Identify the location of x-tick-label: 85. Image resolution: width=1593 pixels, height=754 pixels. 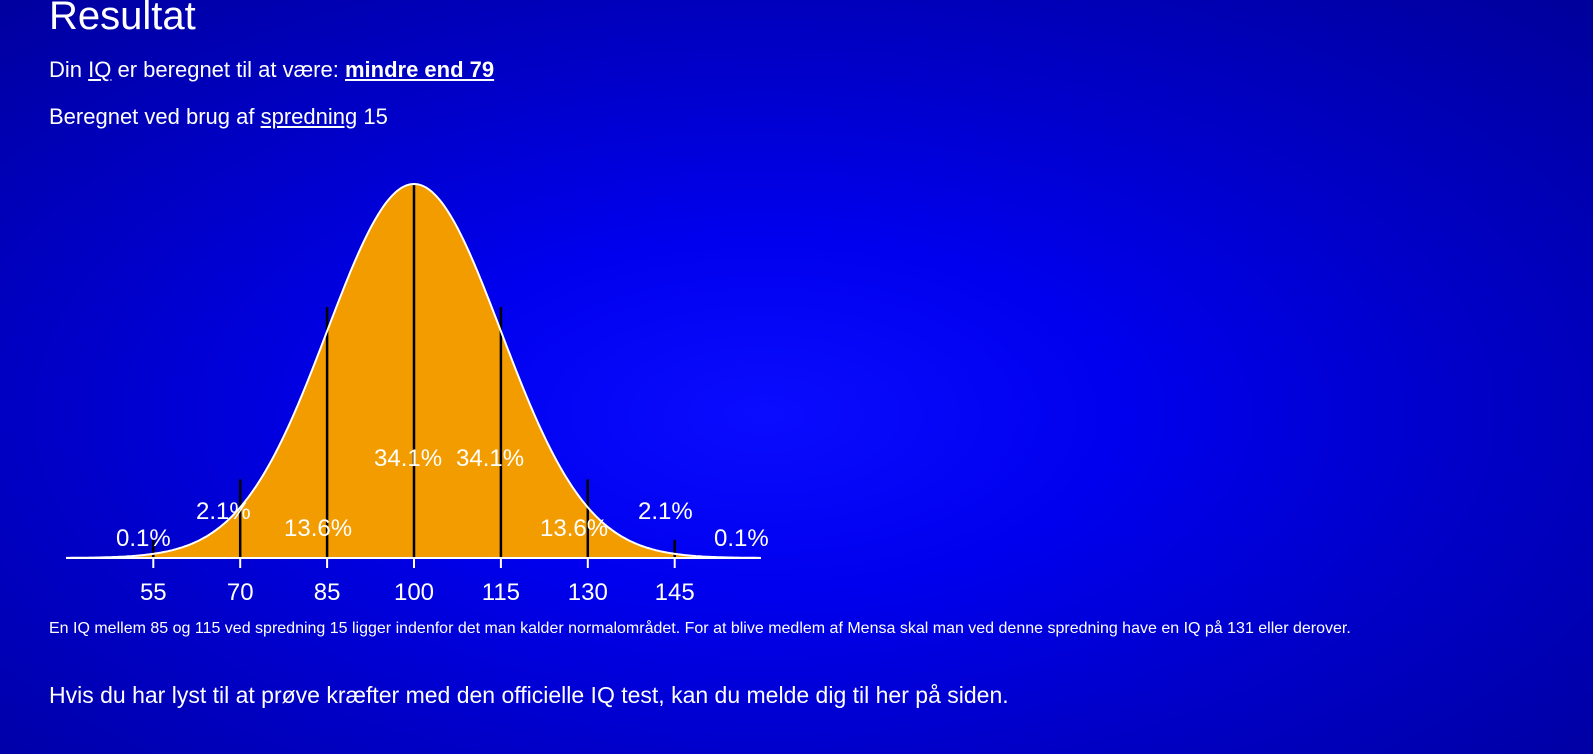
(327, 592).